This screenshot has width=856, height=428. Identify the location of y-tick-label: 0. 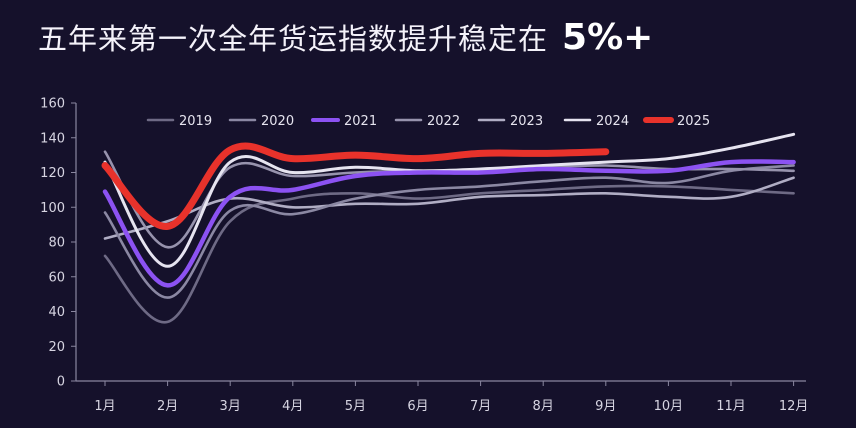
(61, 382).